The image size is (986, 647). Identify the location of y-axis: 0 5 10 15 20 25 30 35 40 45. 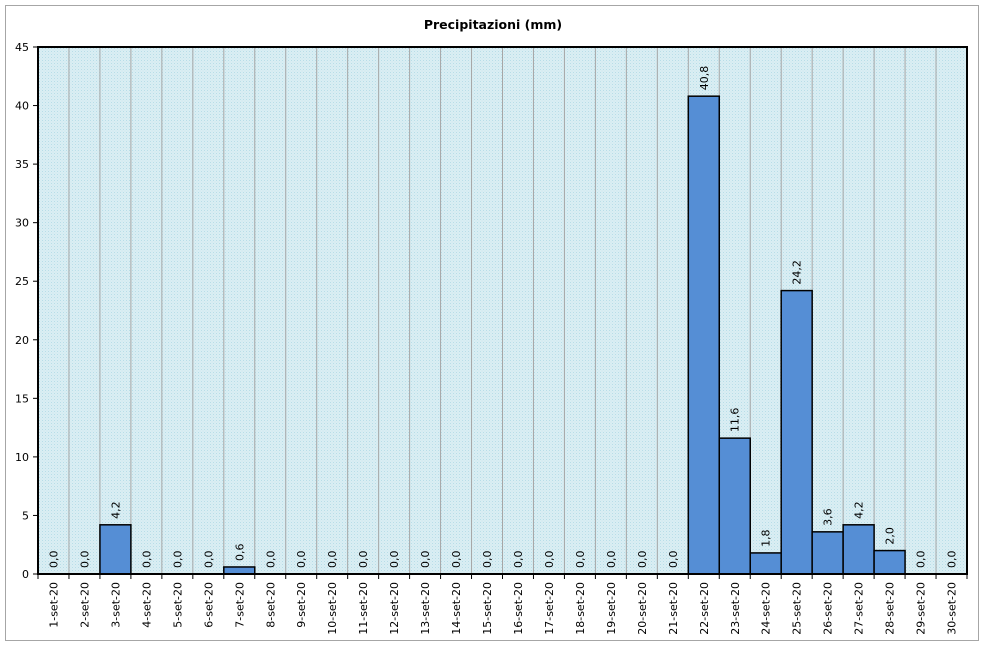
(26, 311).